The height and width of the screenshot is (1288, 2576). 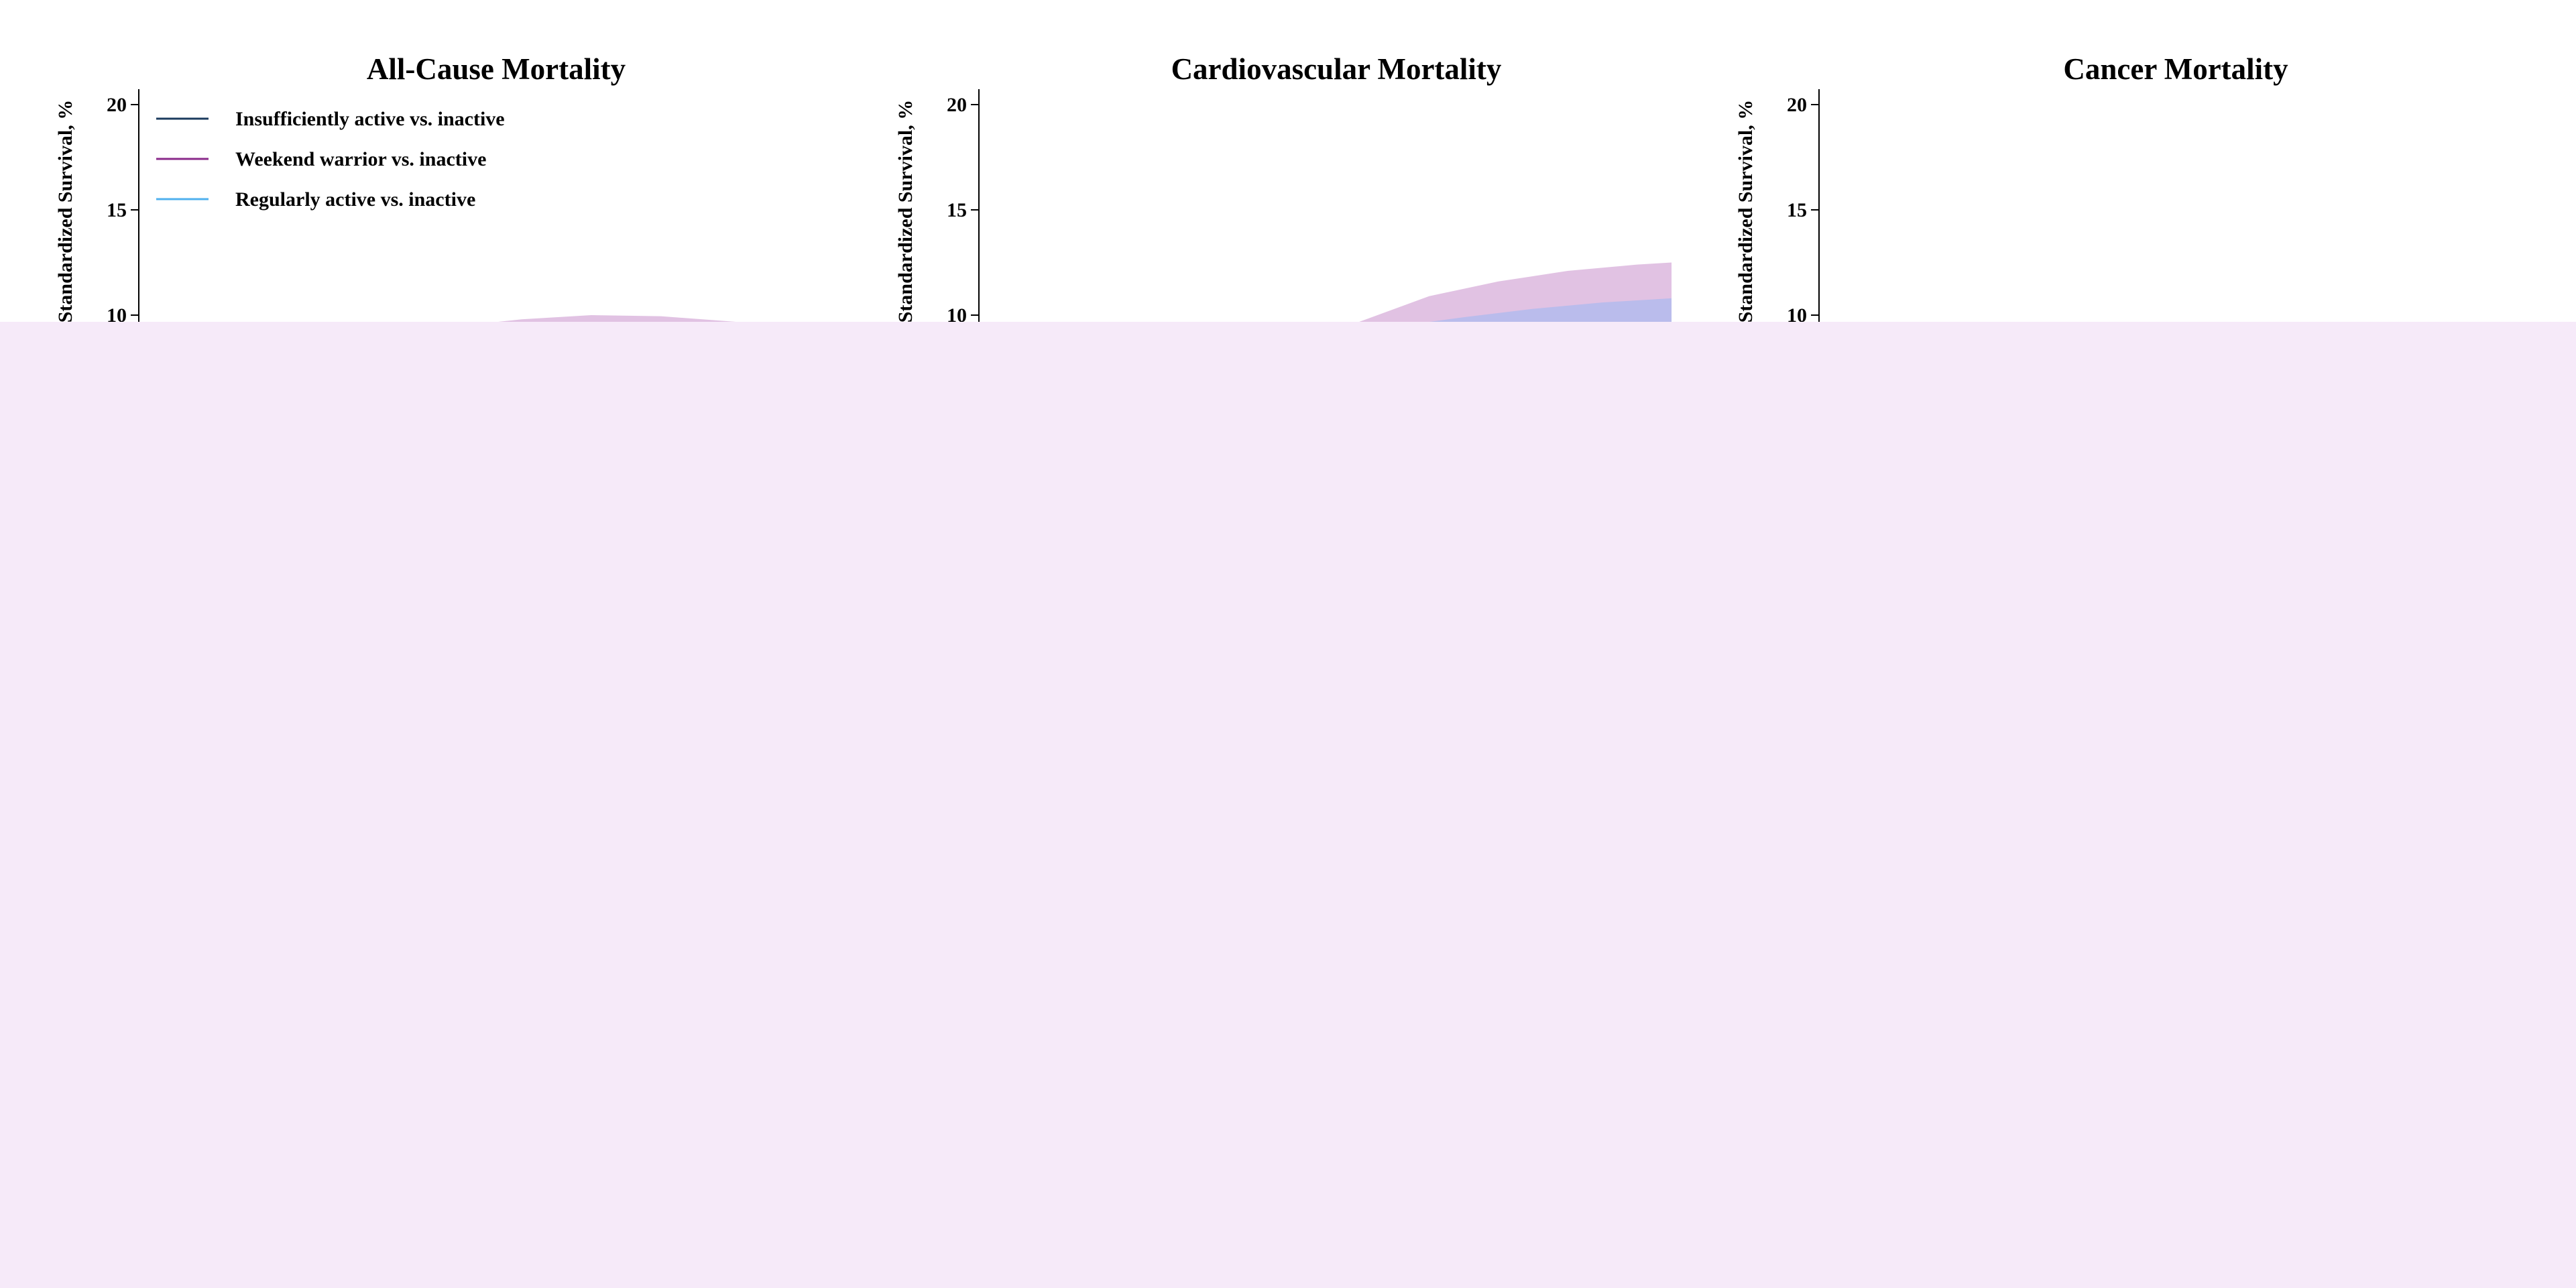 What do you see at coordinates (2175, 69) in the screenshot?
I see `chart-title: Cancer Mortality` at bounding box center [2175, 69].